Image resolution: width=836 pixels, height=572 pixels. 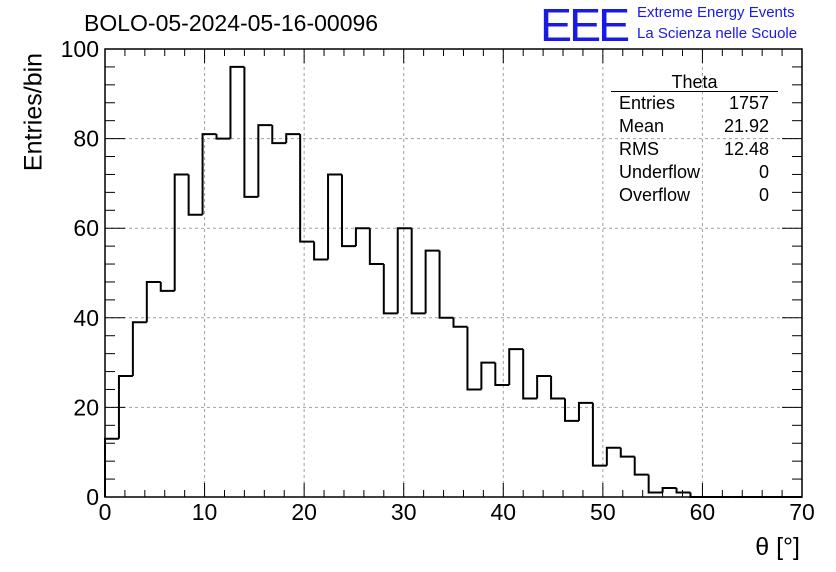 I want to click on x-tick-label: 0, so click(x=105, y=512).